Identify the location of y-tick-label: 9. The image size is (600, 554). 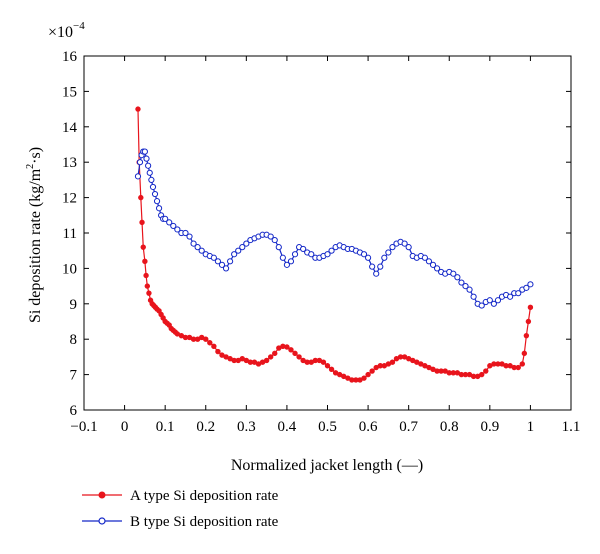
(74, 305).